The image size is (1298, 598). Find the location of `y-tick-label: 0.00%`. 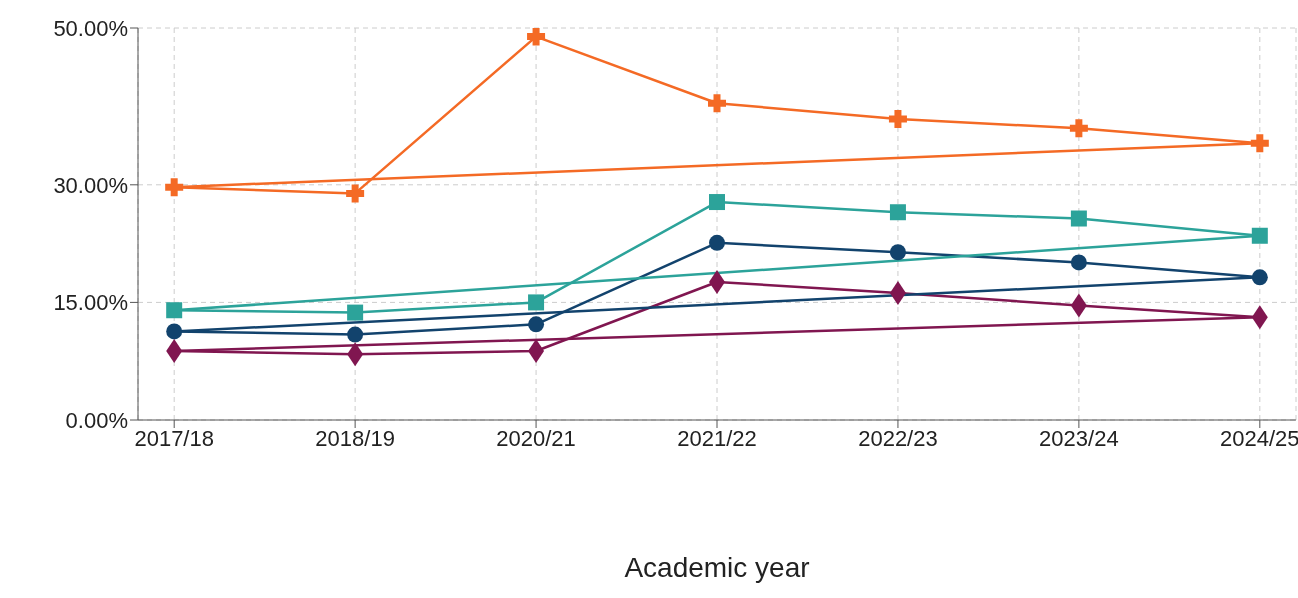

y-tick-label: 0.00% is located at coordinates (96, 420).